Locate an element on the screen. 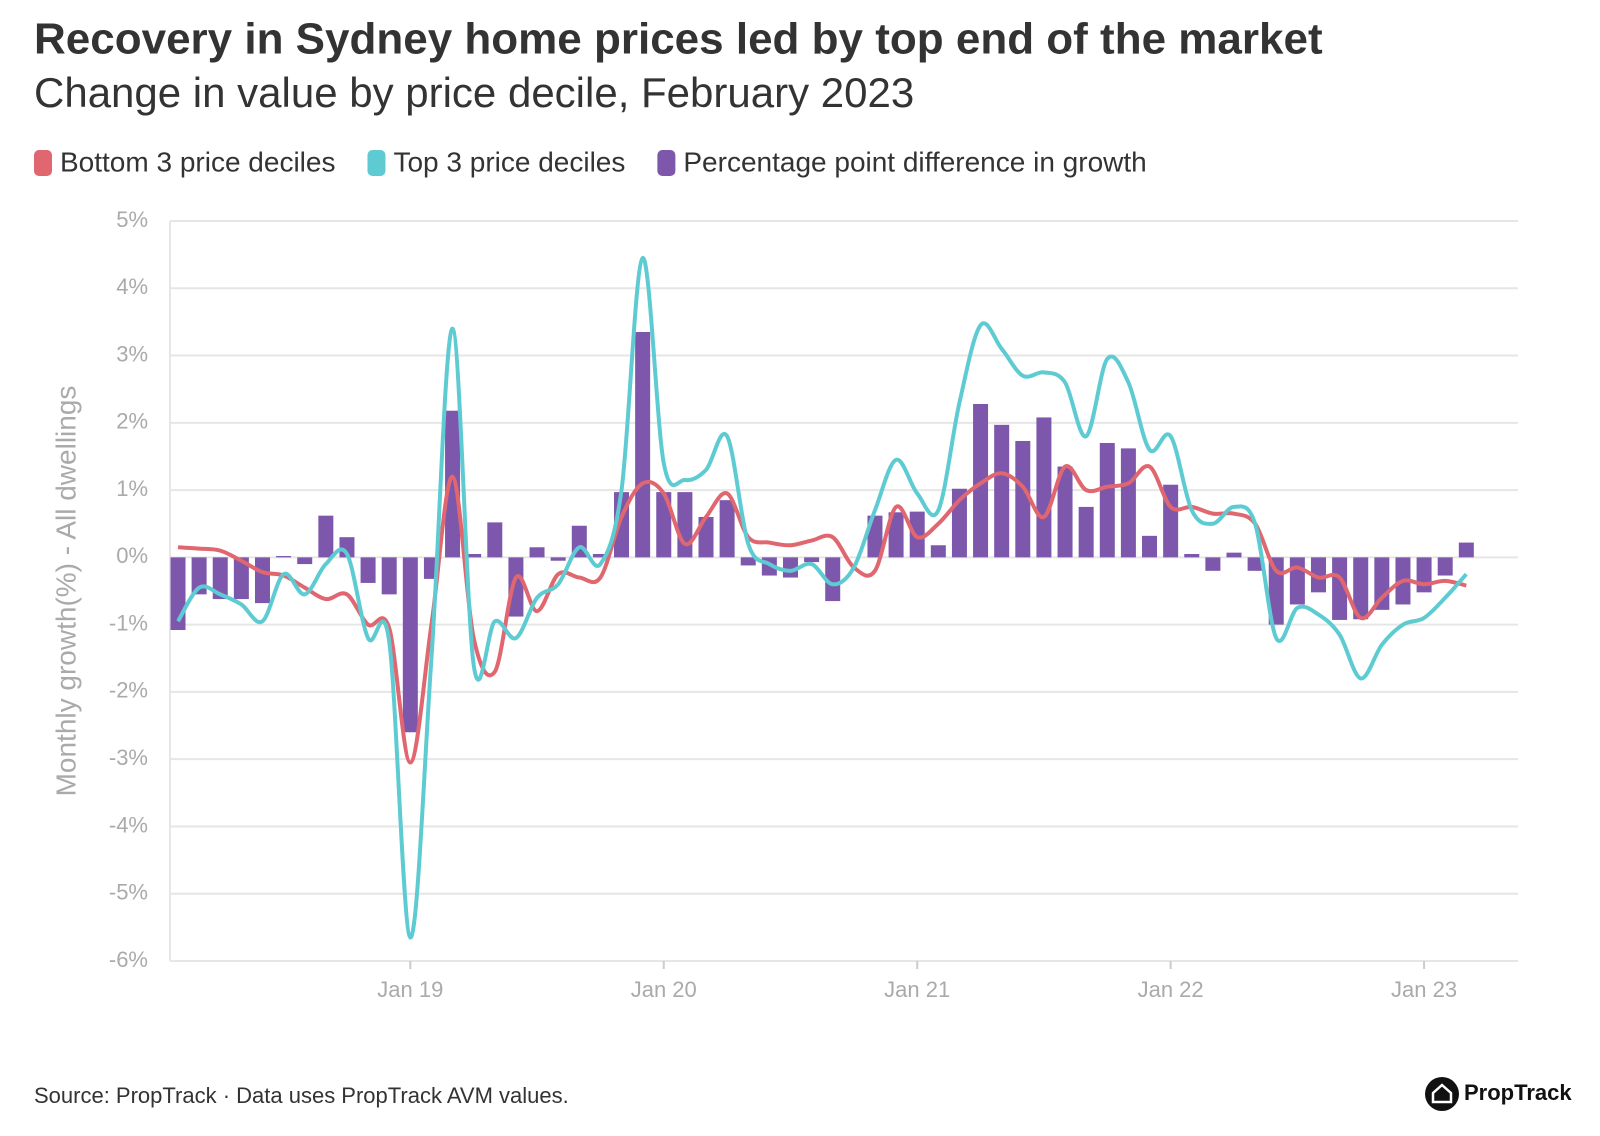 This screenshot has height=1136, width=1600. legend-label: Bottom 3 price deciles is located at coordinates (197, 161).